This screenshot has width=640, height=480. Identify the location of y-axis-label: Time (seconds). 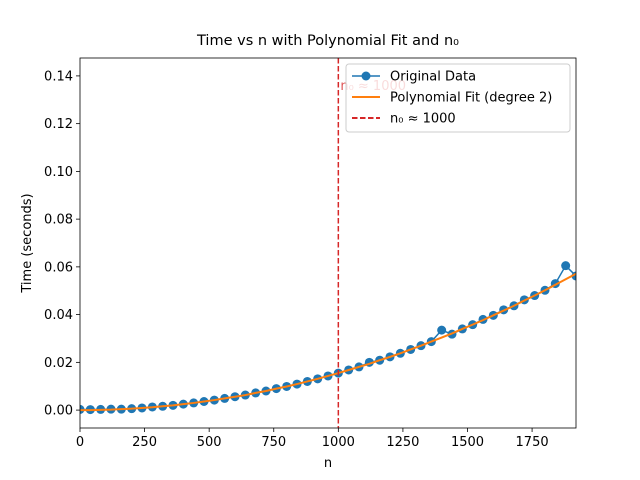
(27, 243).